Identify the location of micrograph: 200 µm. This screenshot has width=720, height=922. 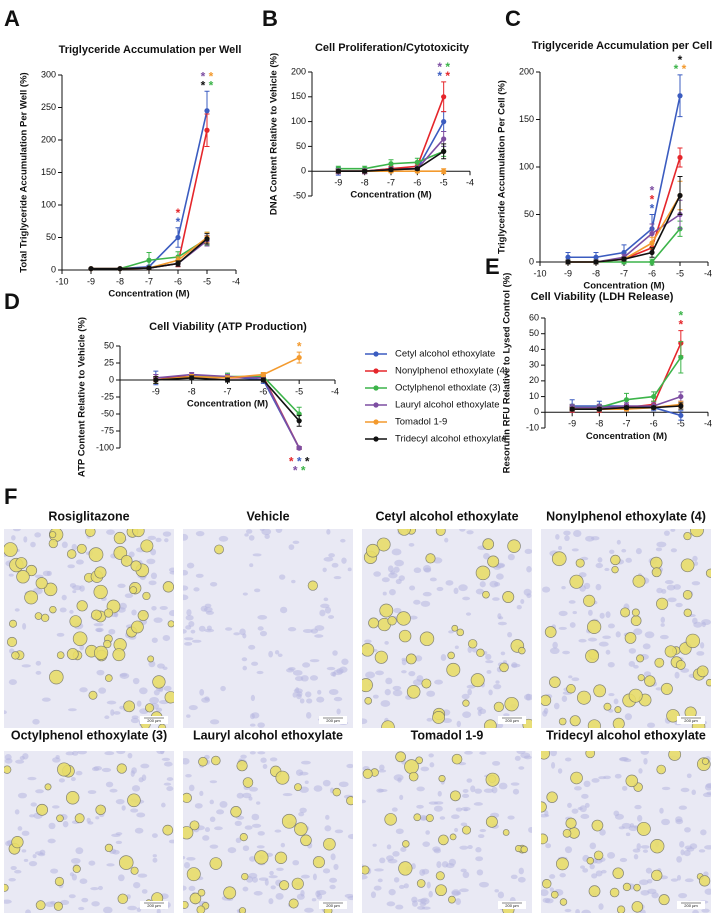
(268, 832).